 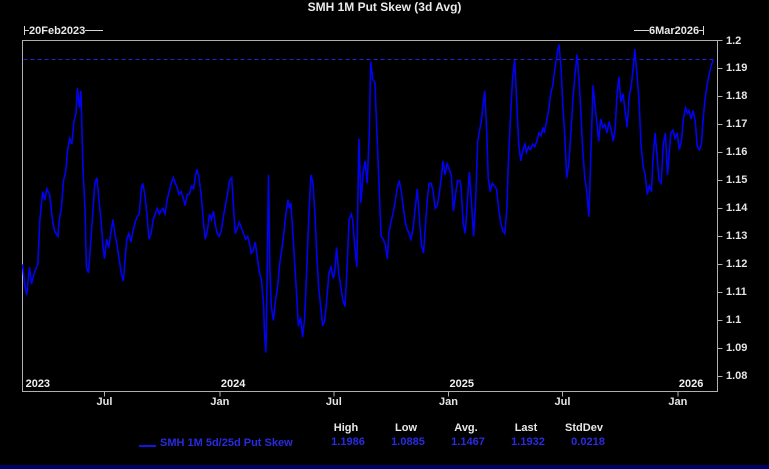 What do you see at coordinates (24, 30) in the screenshot?
I see `range-start-tick` at bounding box center [24, 30].